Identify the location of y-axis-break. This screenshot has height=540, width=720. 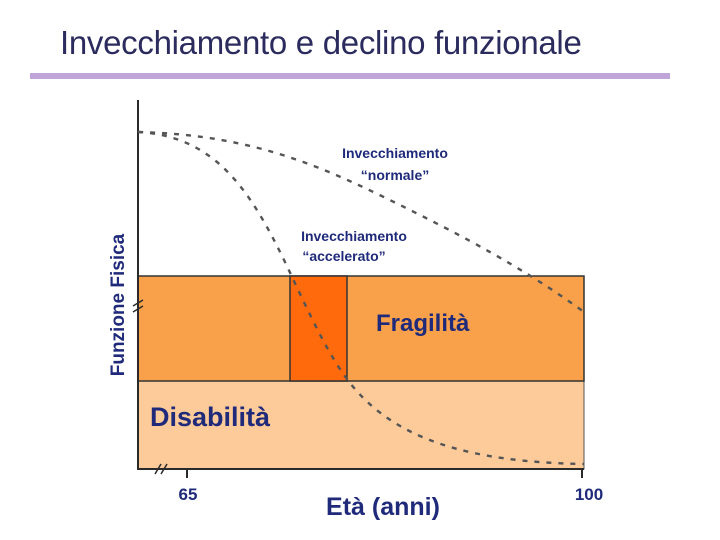
(138, 306).